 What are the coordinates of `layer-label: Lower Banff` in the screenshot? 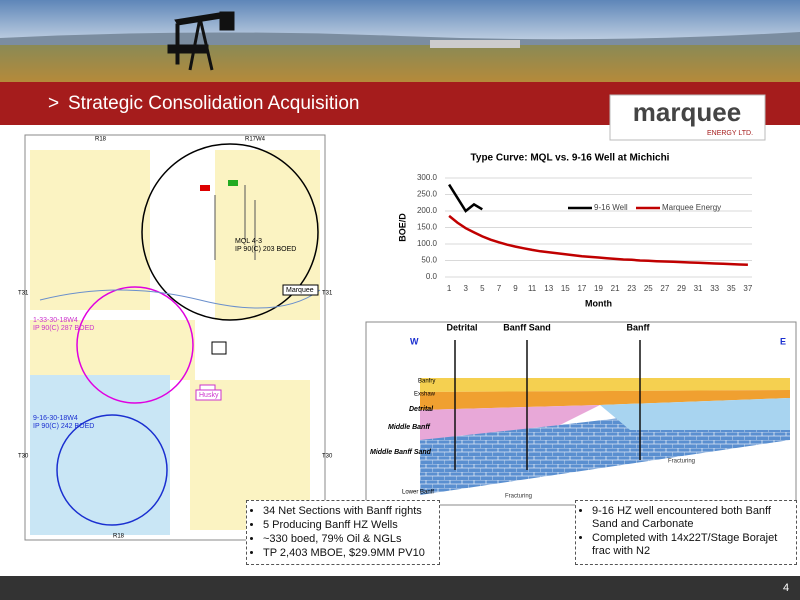 It's located at (418, 493).